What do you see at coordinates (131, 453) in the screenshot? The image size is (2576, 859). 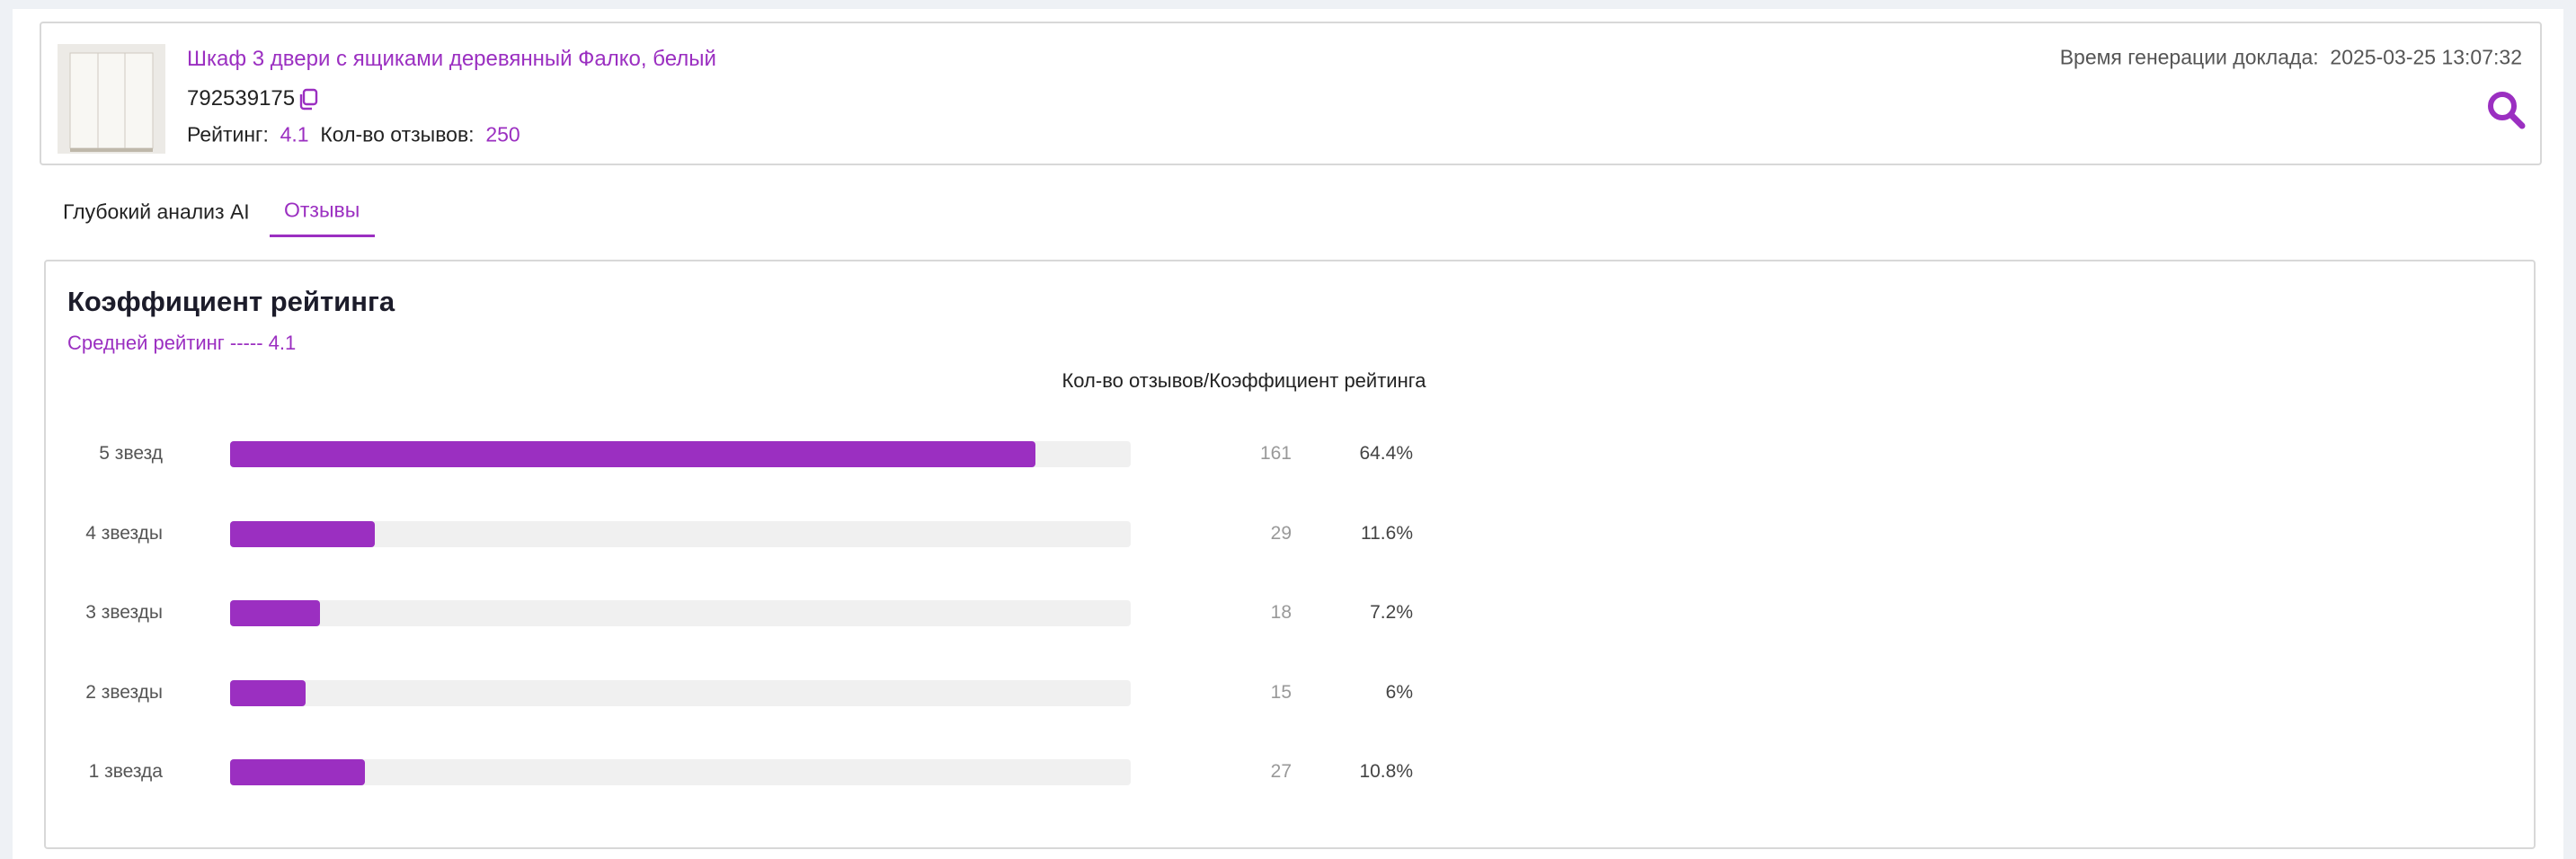 I see `row-label: 5 звезд` at bounding box center [131, 453].